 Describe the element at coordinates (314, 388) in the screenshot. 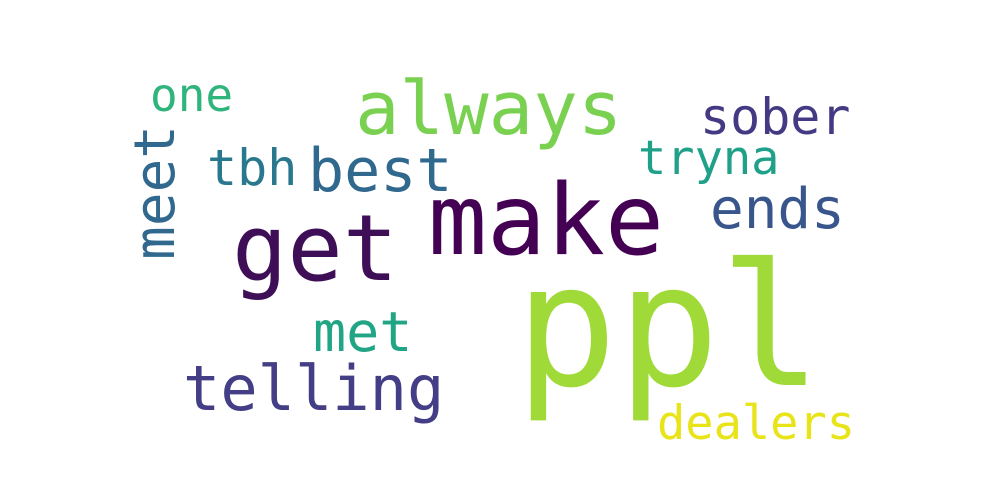

I see `word-telling: telling` at that location.